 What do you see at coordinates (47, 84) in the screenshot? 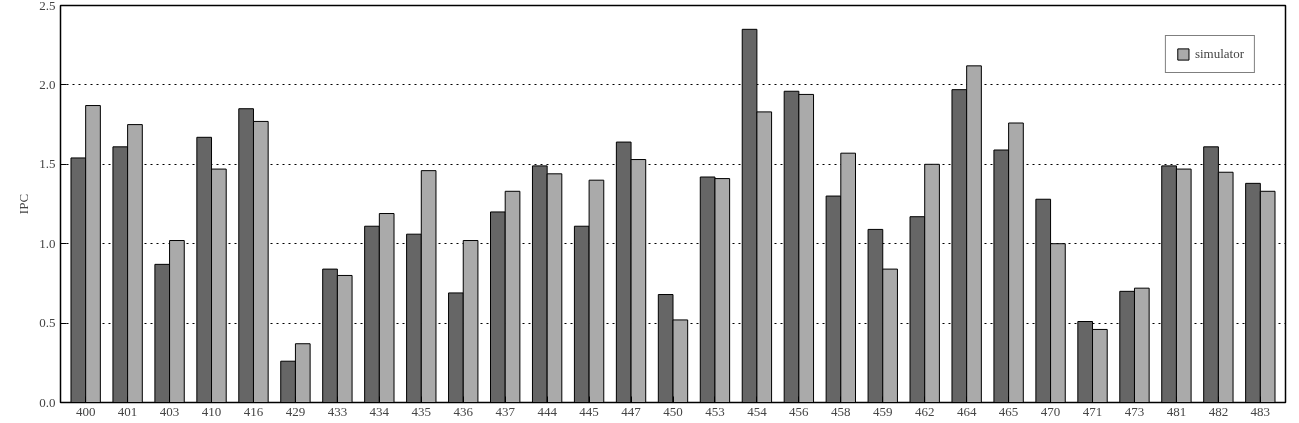
I see `y-tick-label: 2.0` at bounding box center [47, 84].